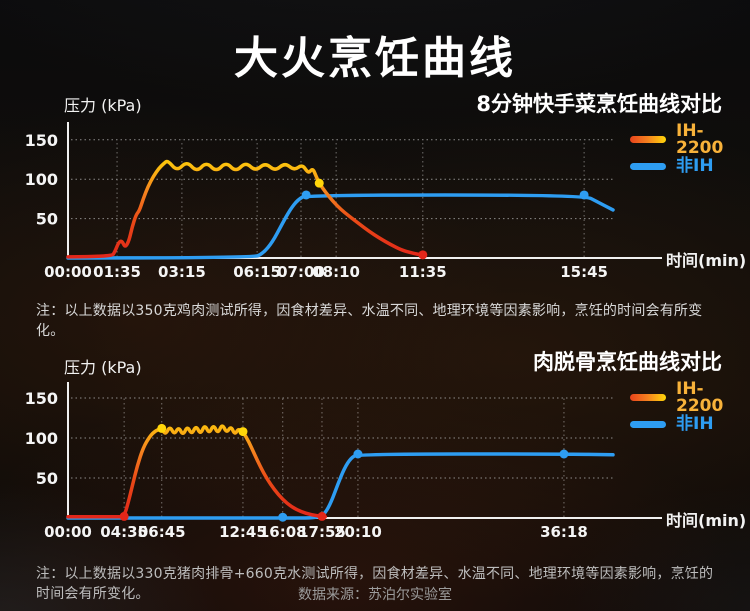  What do you see at coordinates (358, 532) in the screenshot?
I see `x-tick-label: 20:10` at bounding box center [358, 532].